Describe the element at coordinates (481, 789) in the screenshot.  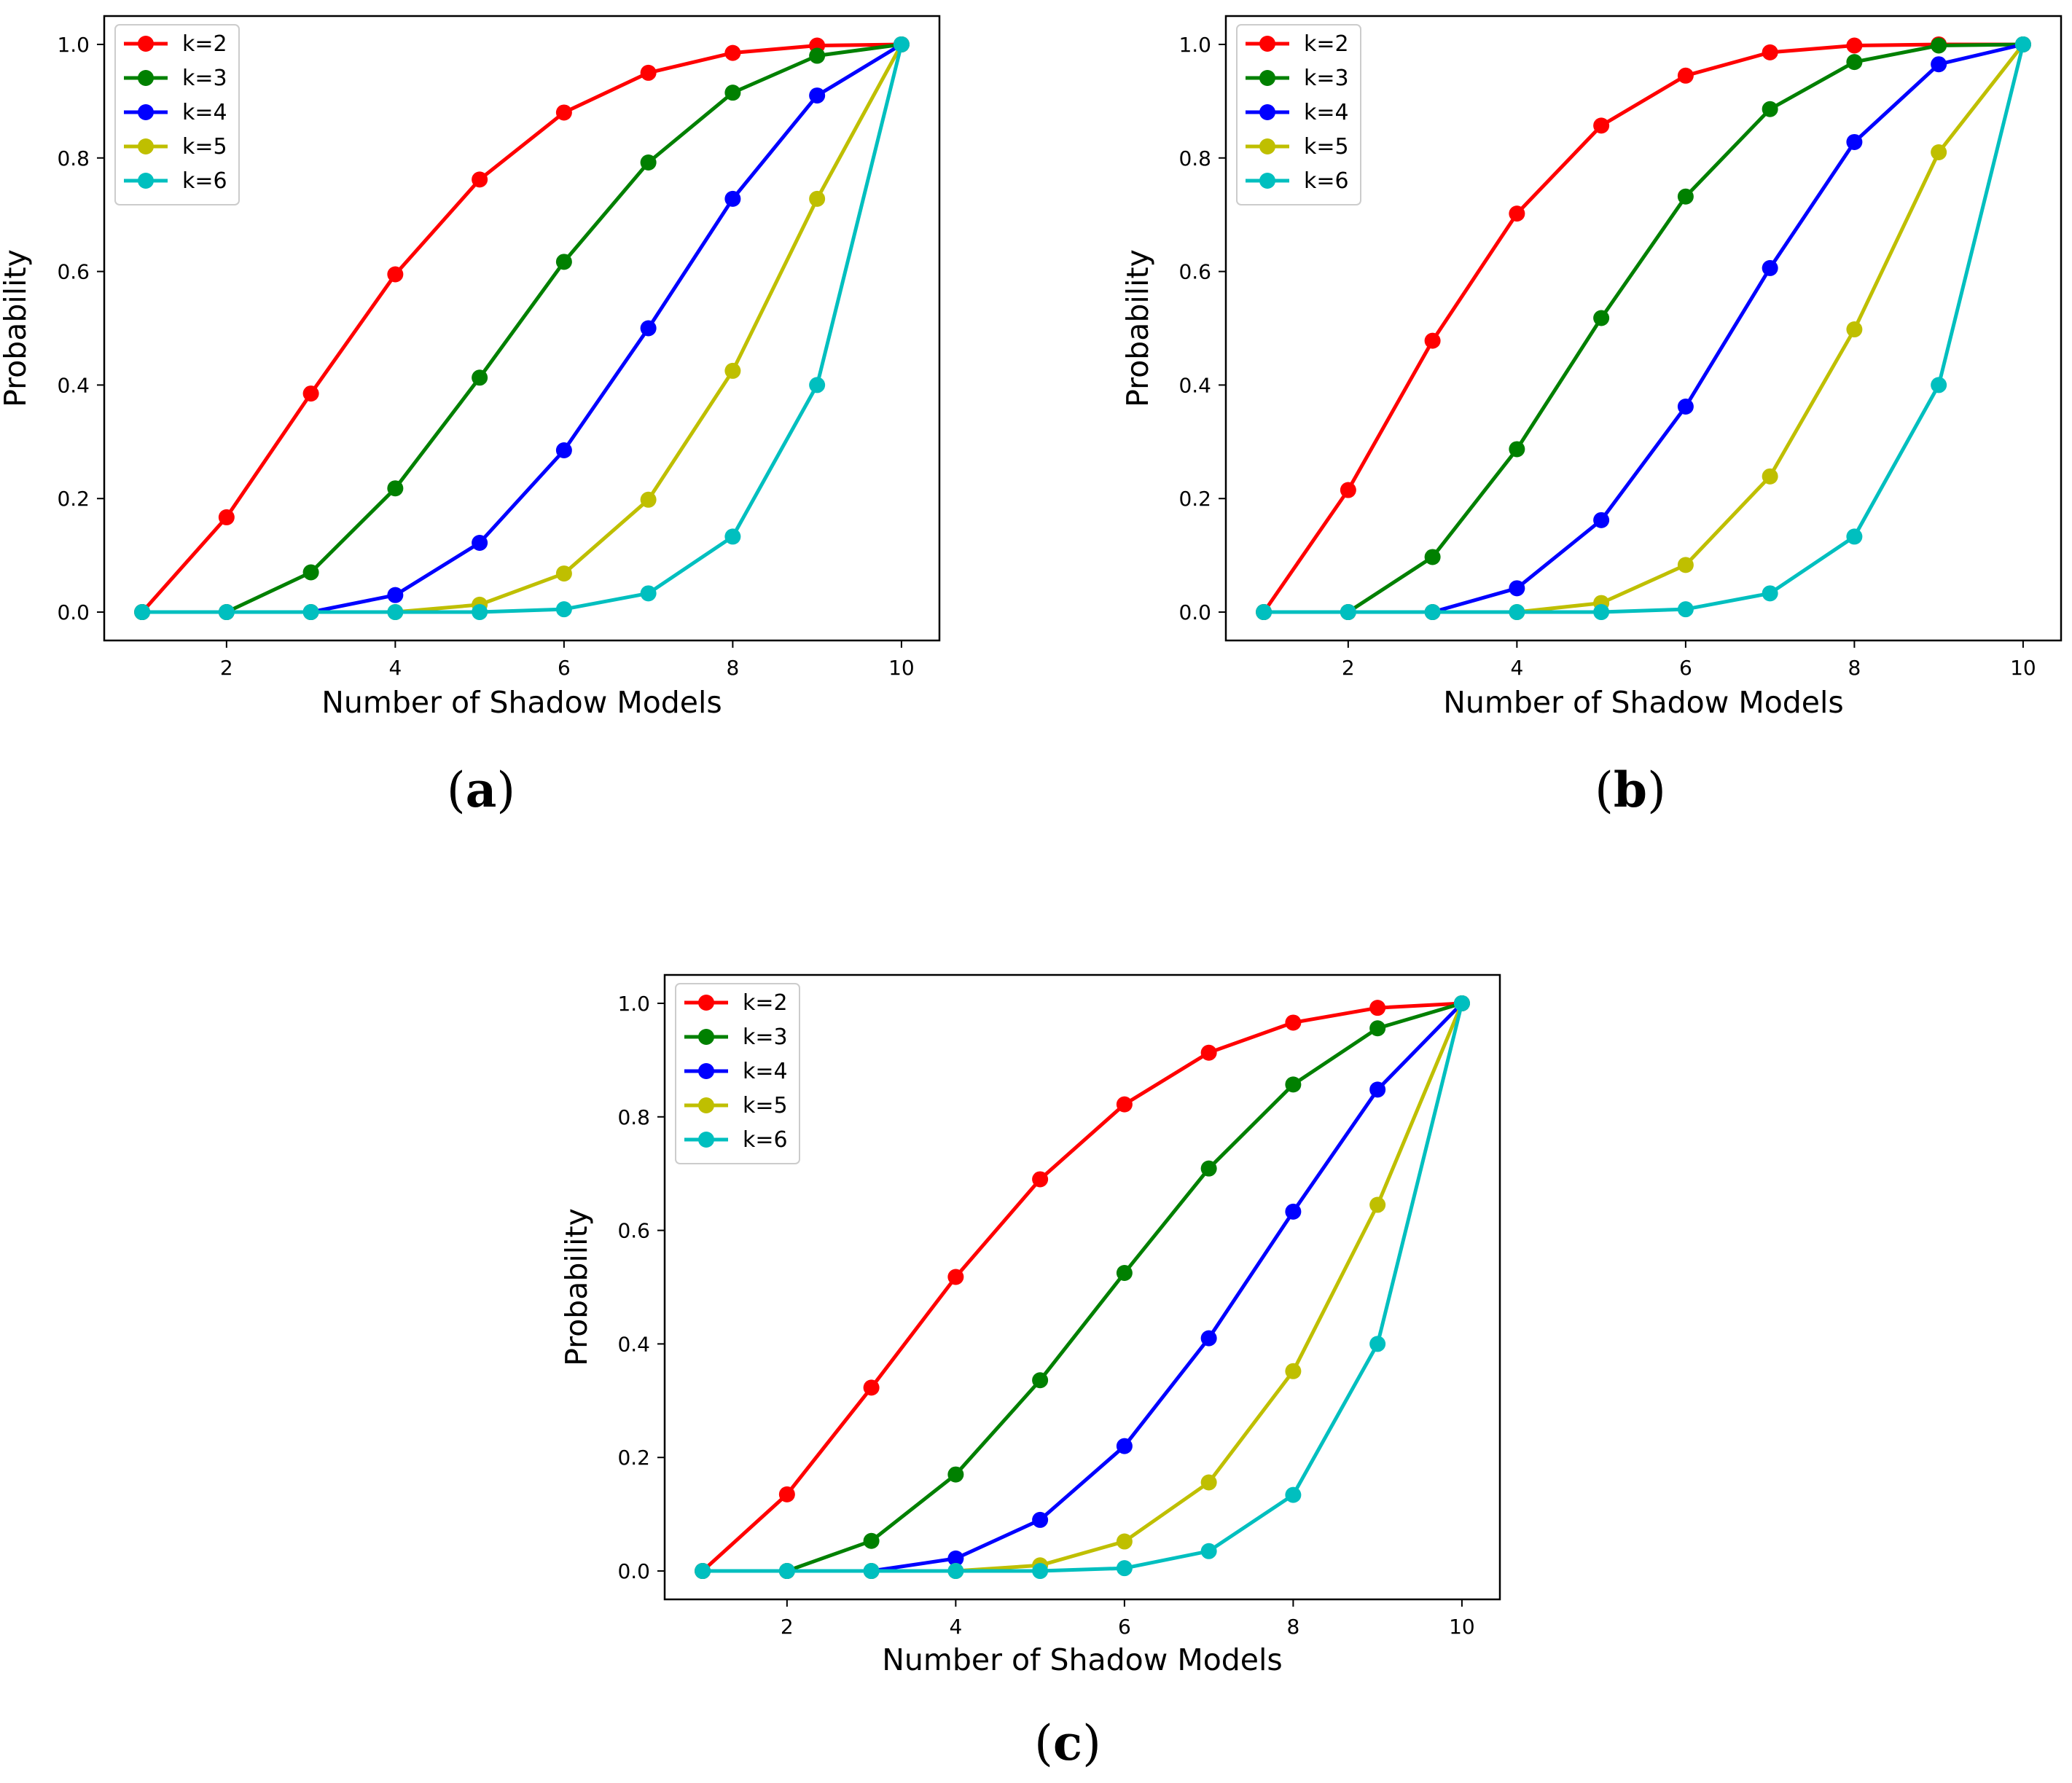
I see `panel-caption: (a)` at that location.